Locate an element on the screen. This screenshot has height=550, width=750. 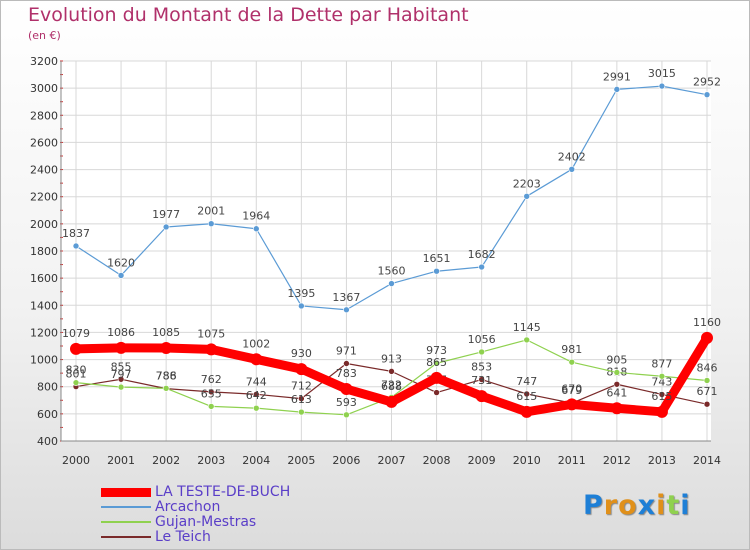
data-label-le-teich: 913 is located at coordinates (391, 358).